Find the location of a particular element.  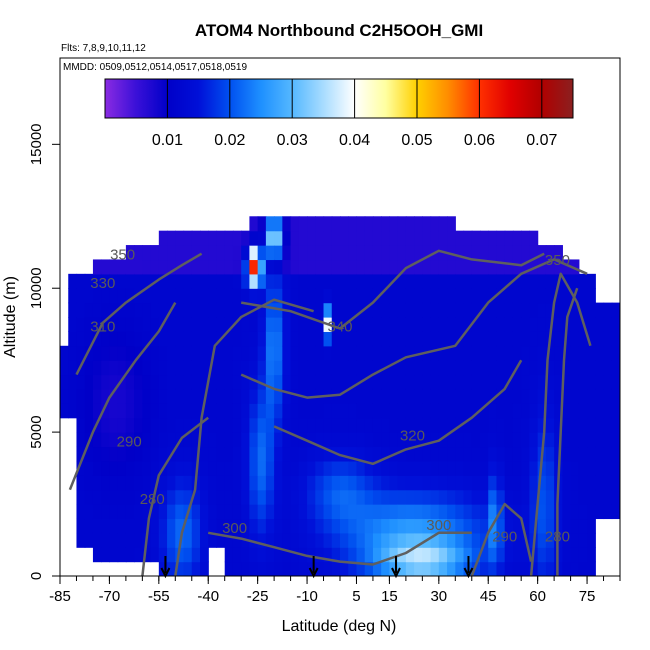

contour-label: 350 is located at coordinates (122, 254).